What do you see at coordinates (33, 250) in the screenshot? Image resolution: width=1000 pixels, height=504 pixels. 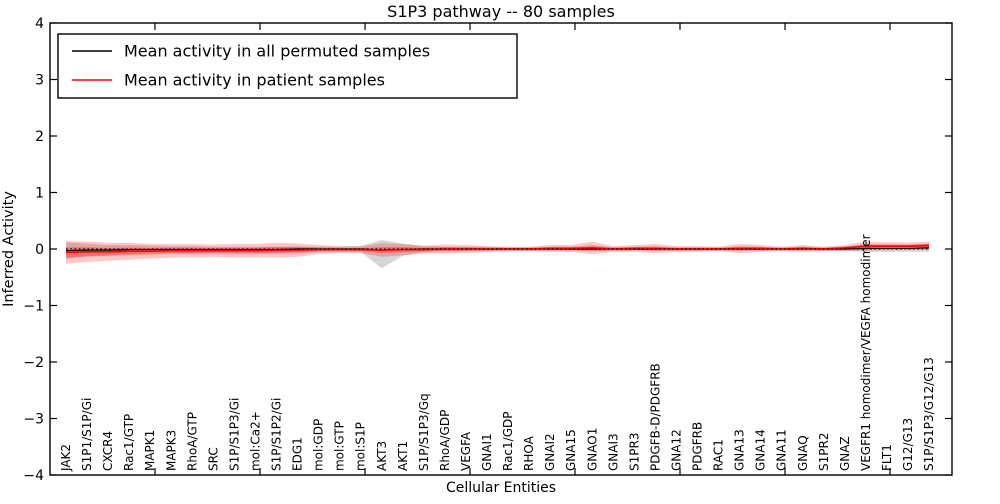 I see `y-tick-labels: −4 −3 −2 −1 0 1 2 3 4` at bounding box center [33, 250].